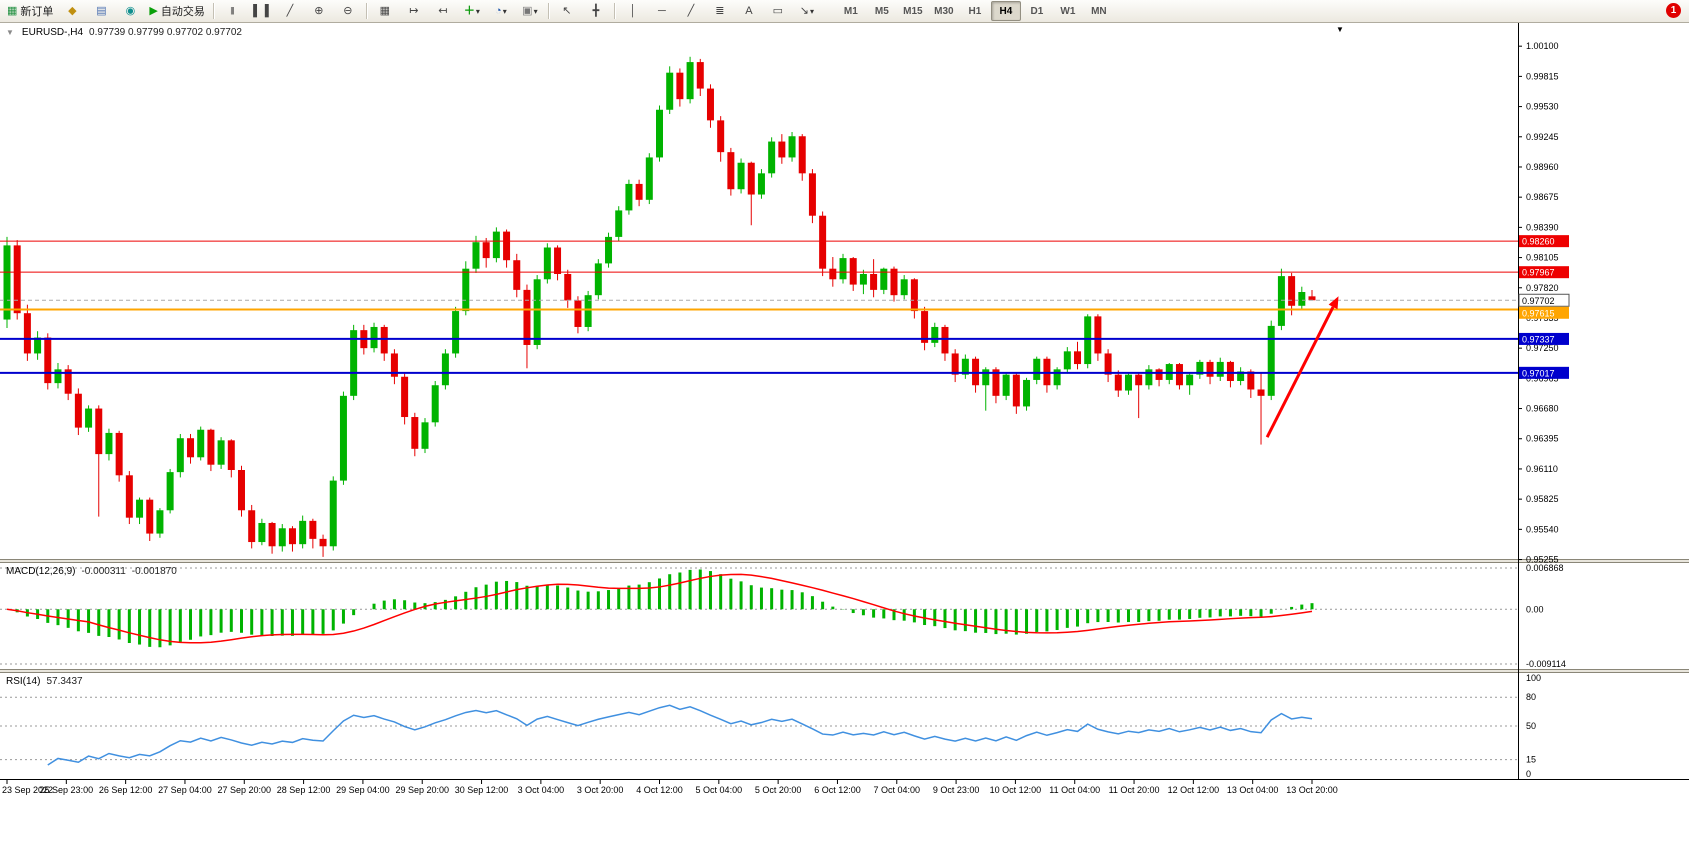  I want to click on indicators-button: ＋ ▾, so click(472, 11).